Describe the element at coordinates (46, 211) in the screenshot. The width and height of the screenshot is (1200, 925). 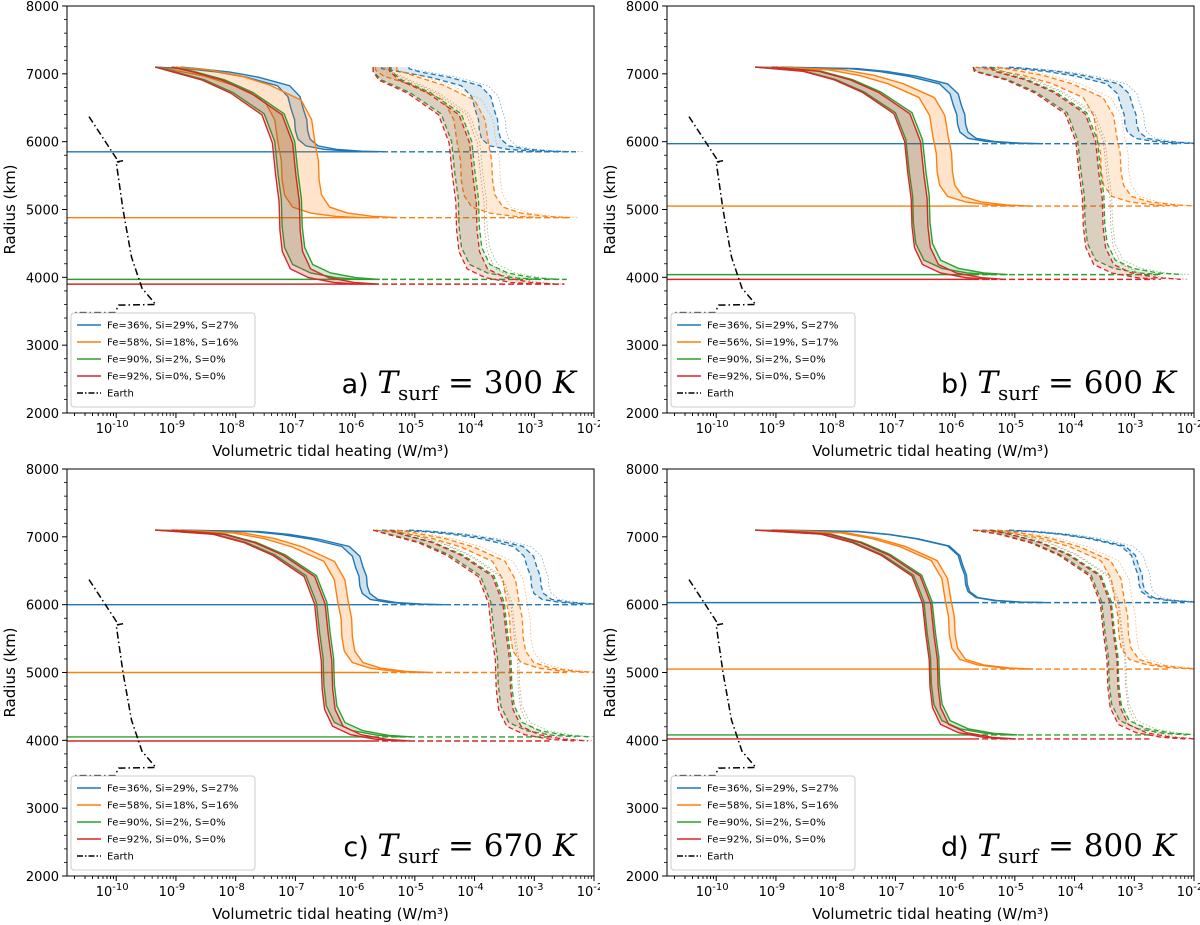
I see `y-axis: 2000 3000 4000 5000 6000 7000 8000` at that location.